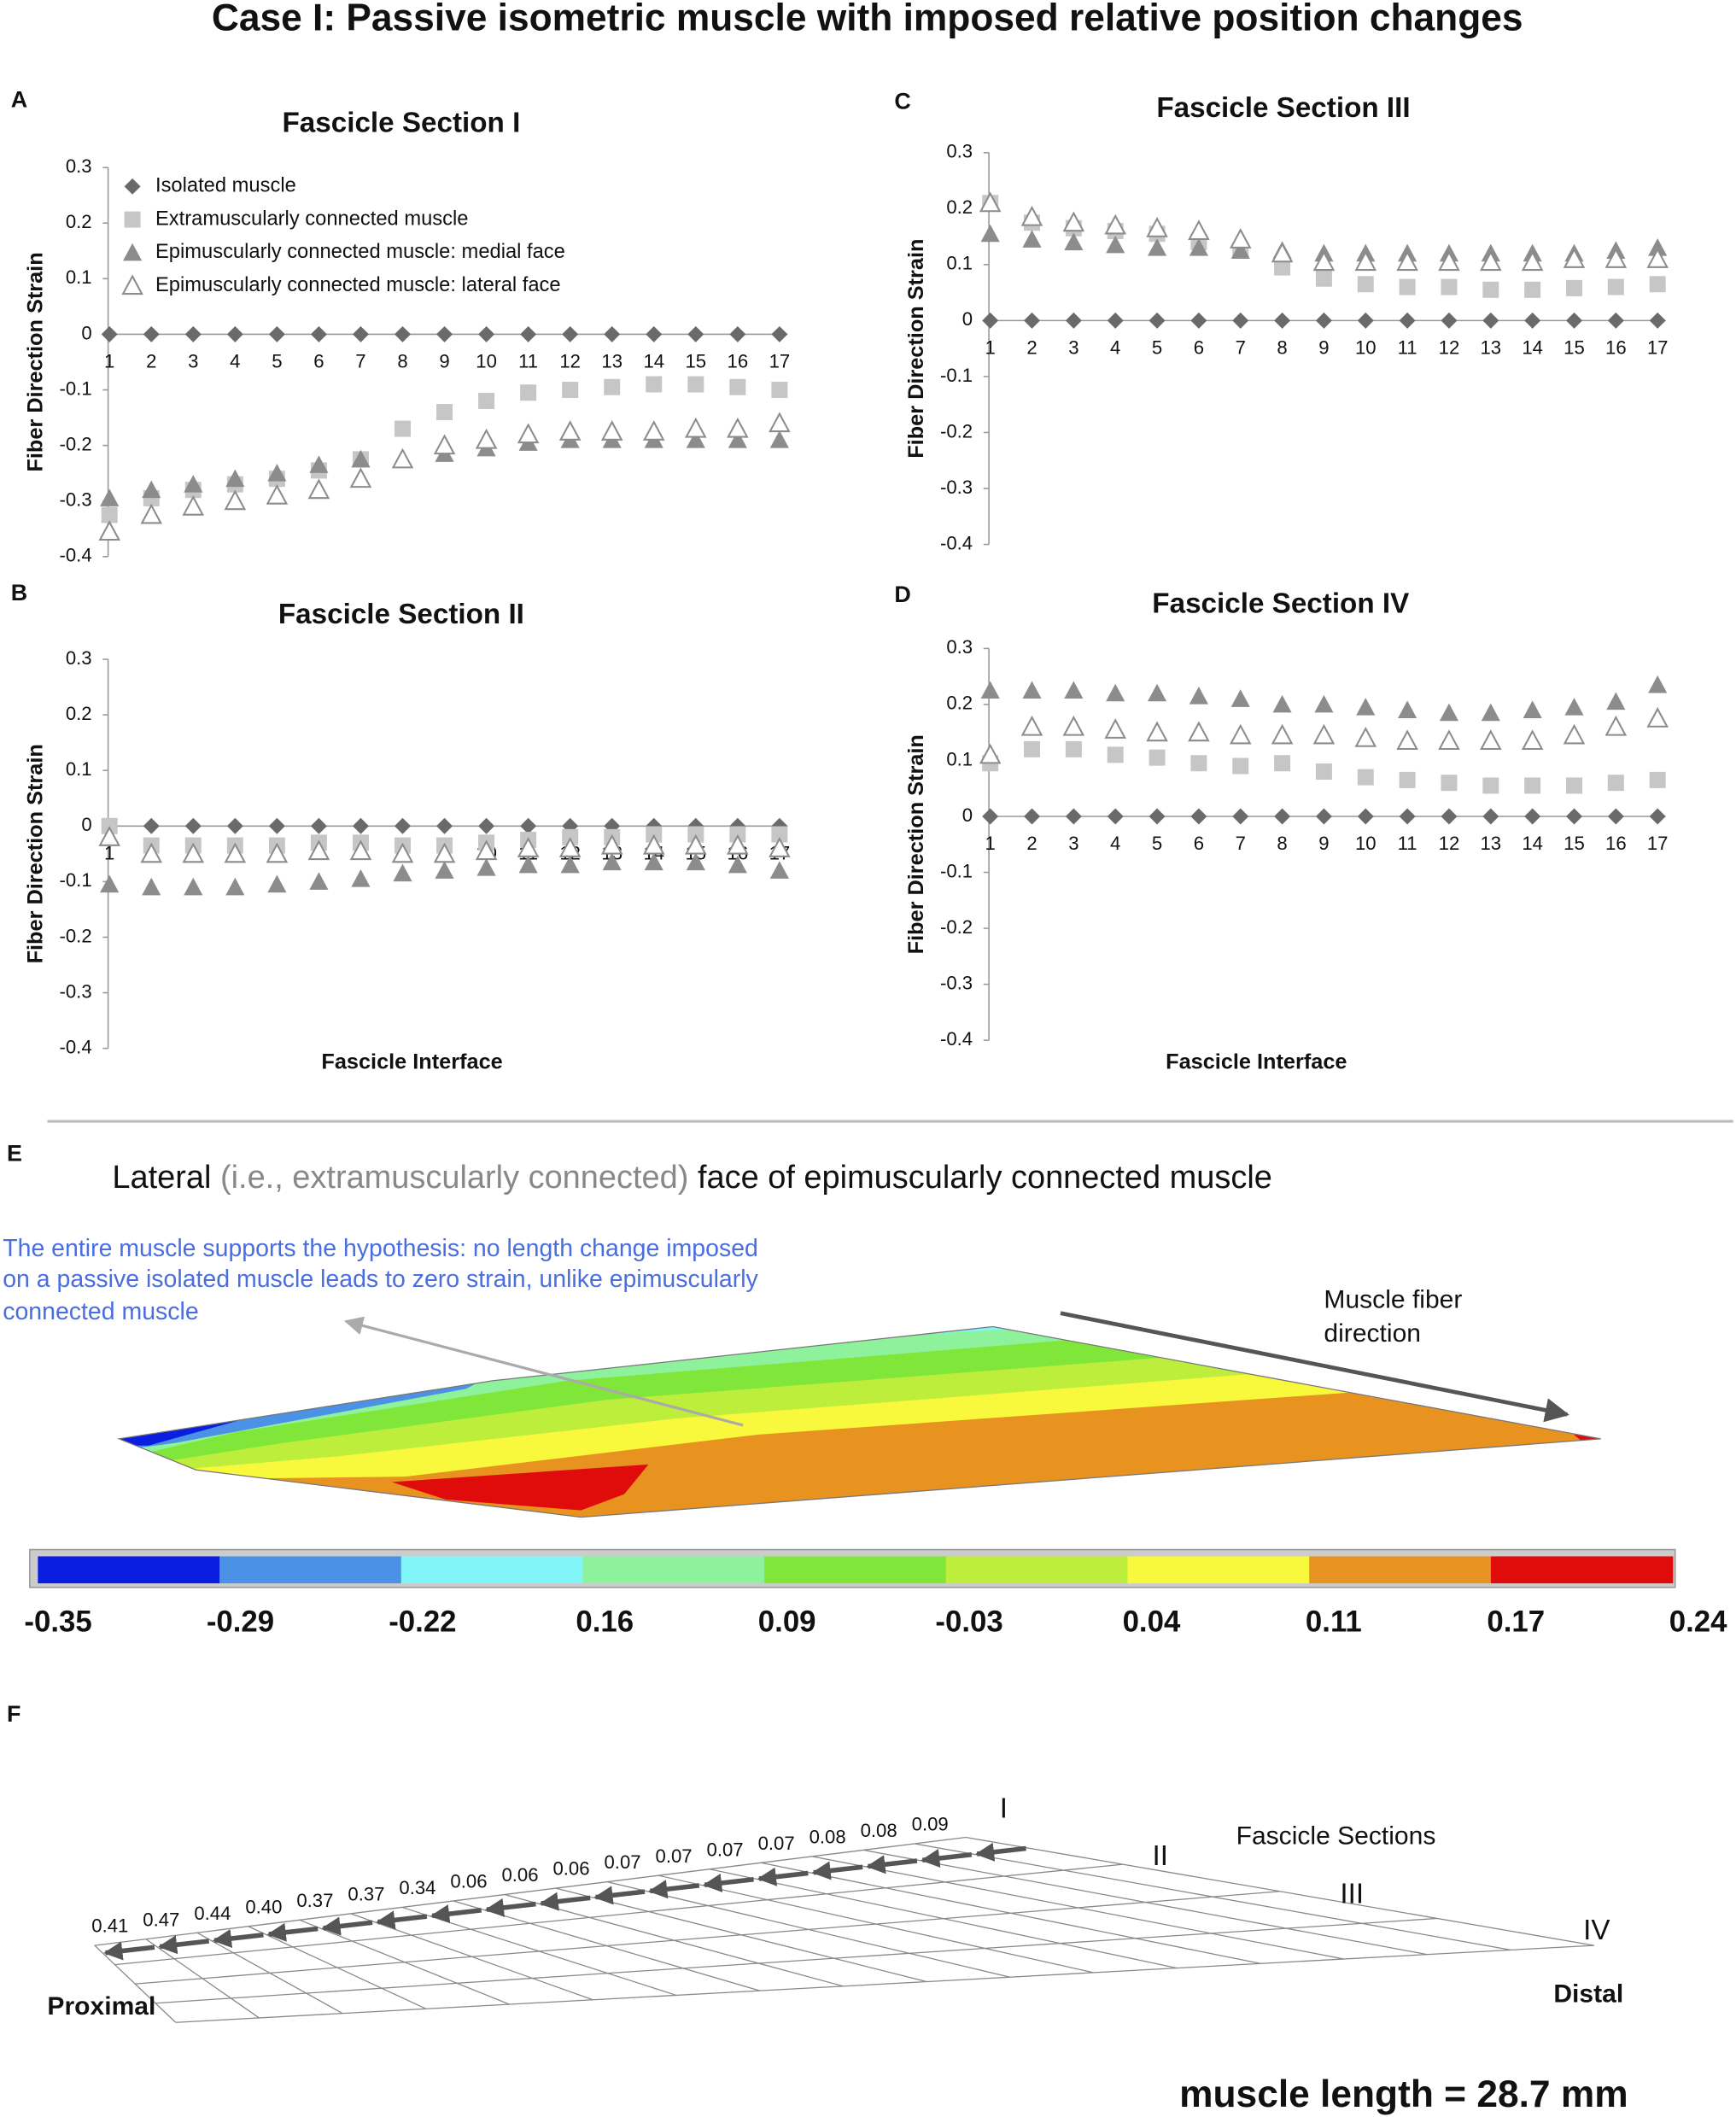 The image size is (1736, 2117). What do you see at coordinates (13, 1714) in the screenshot?
I see `panel-letter: F` at bounding box center [13, 1714].